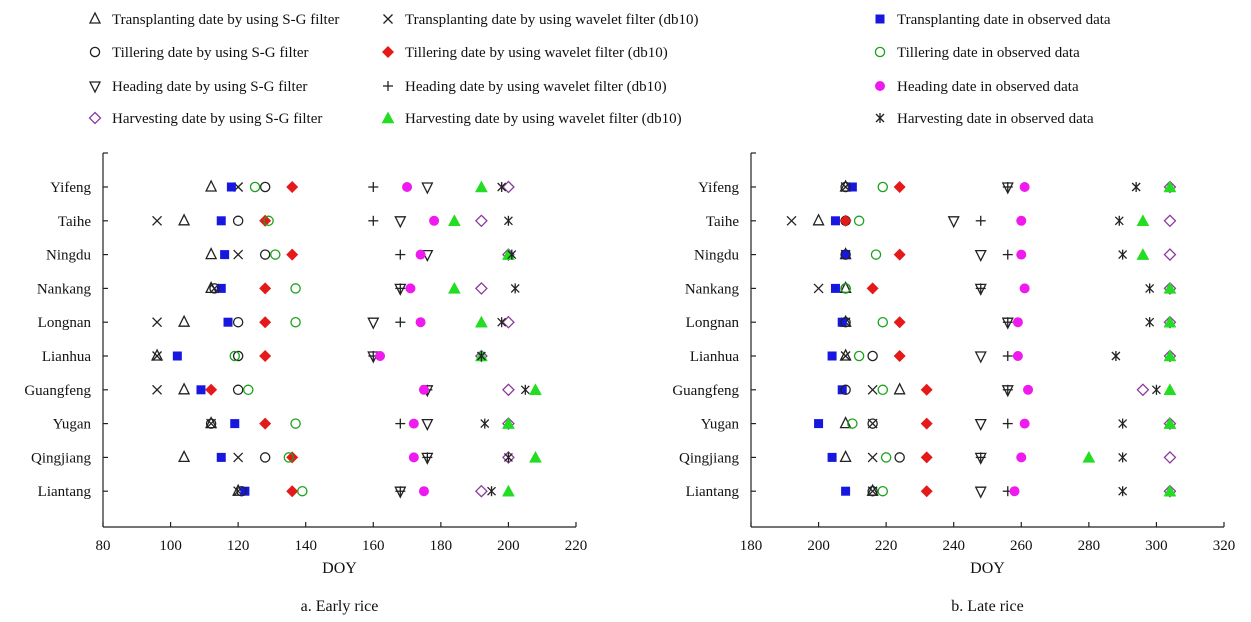 The height and width of the screenshot is (622, 1251). I want to click on point-sg-heading-longnan, so click(373, 323).